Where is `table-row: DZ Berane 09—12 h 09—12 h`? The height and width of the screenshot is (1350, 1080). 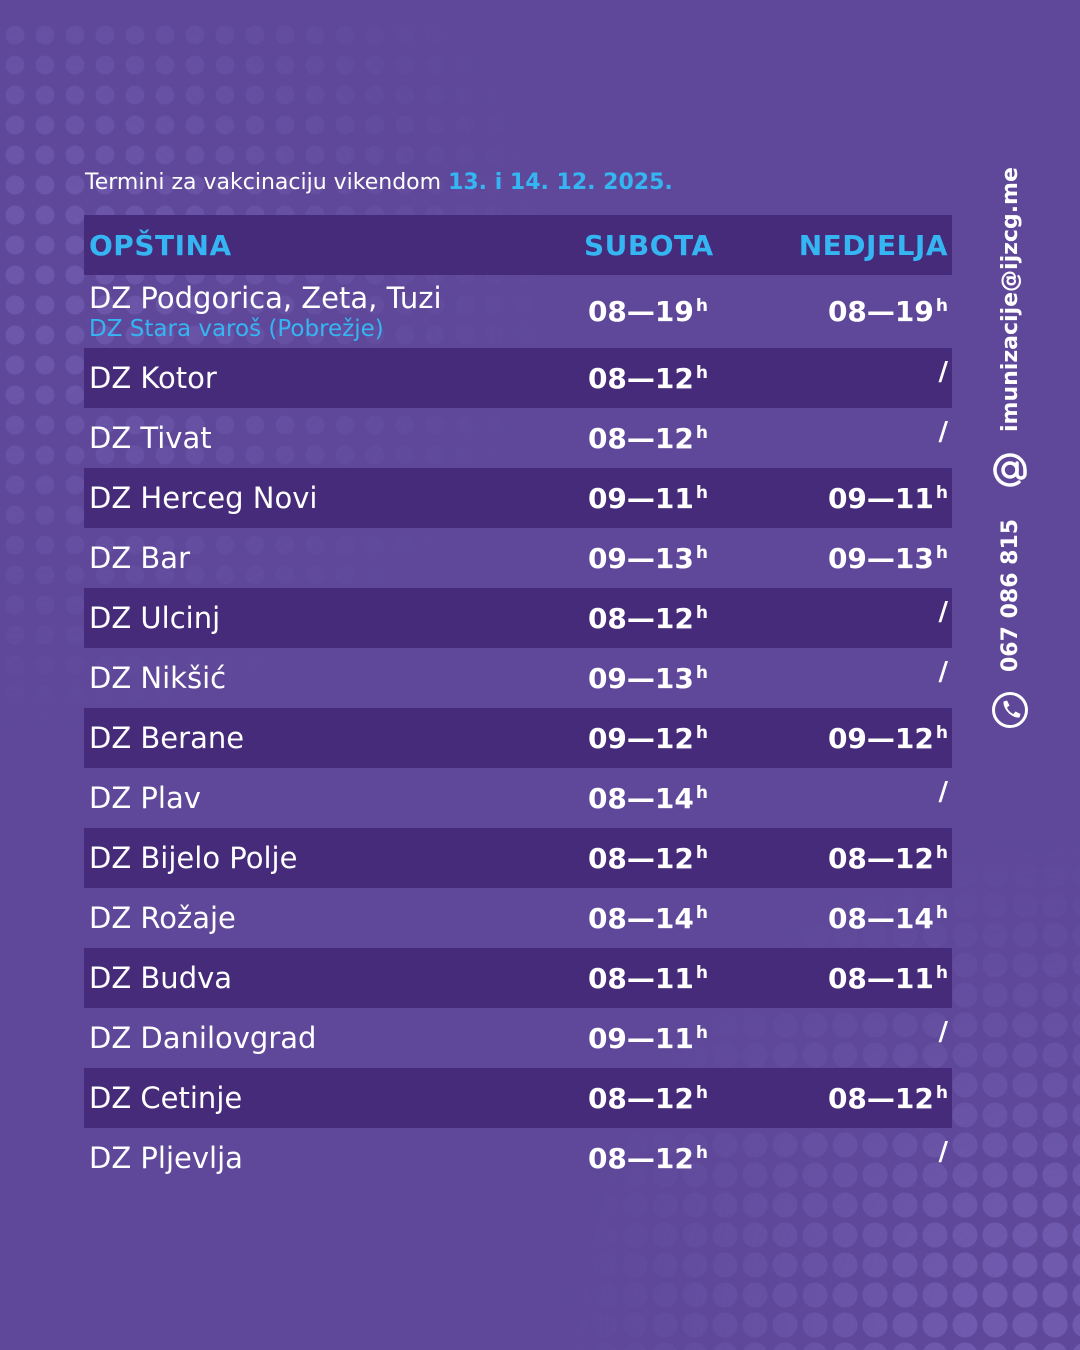 table-row: DZ Berane 09—12 h 09—12 h is located at coordinates (518, 738).